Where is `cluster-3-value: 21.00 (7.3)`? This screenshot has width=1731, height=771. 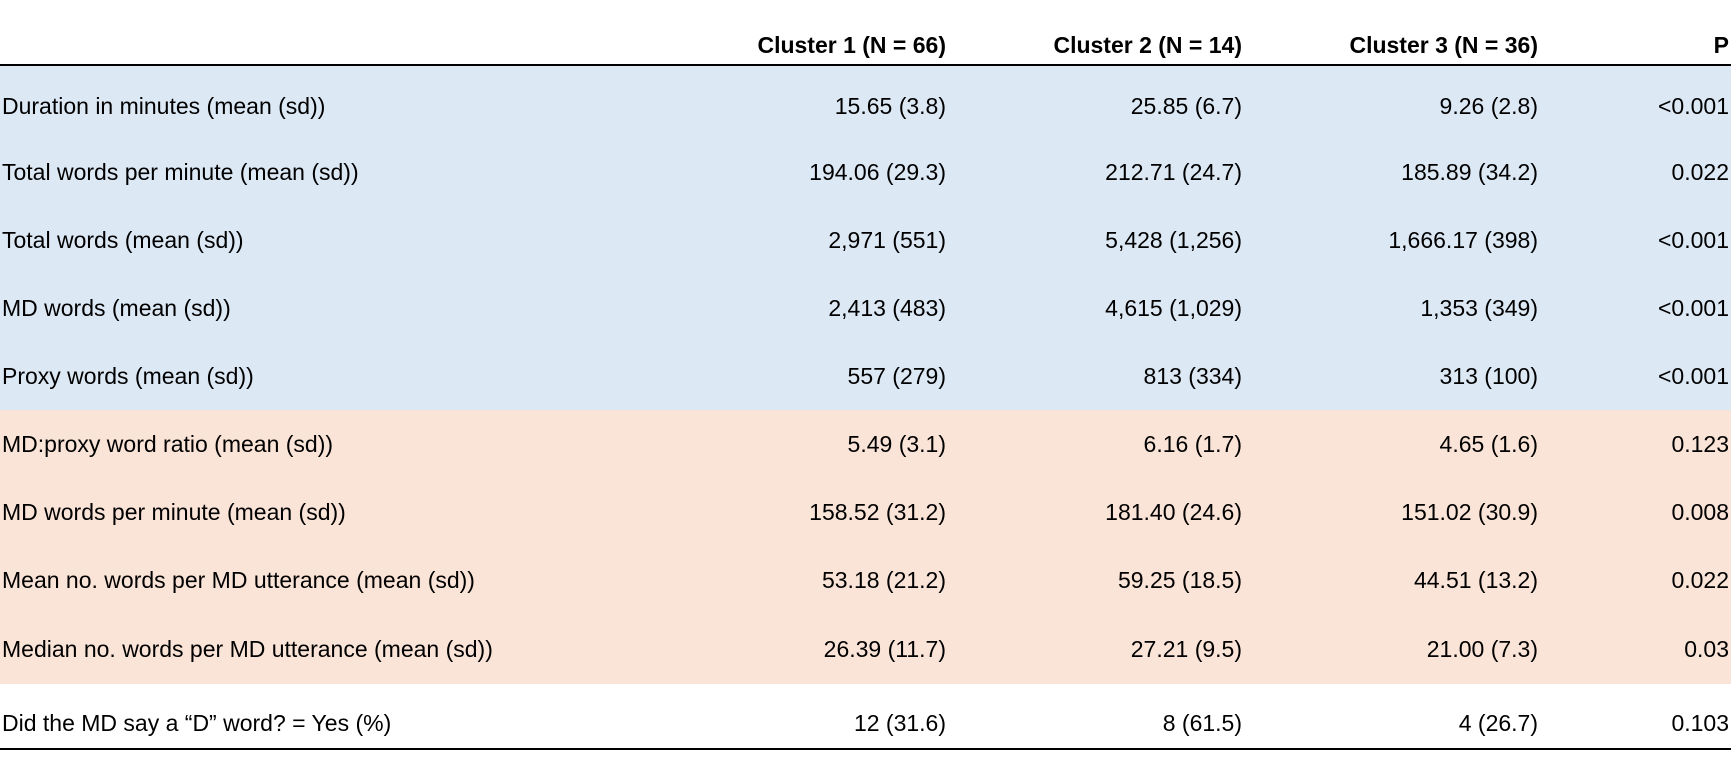 cluster-3-value: 21.00 (7.3) is located at coordinates (1482, 648).